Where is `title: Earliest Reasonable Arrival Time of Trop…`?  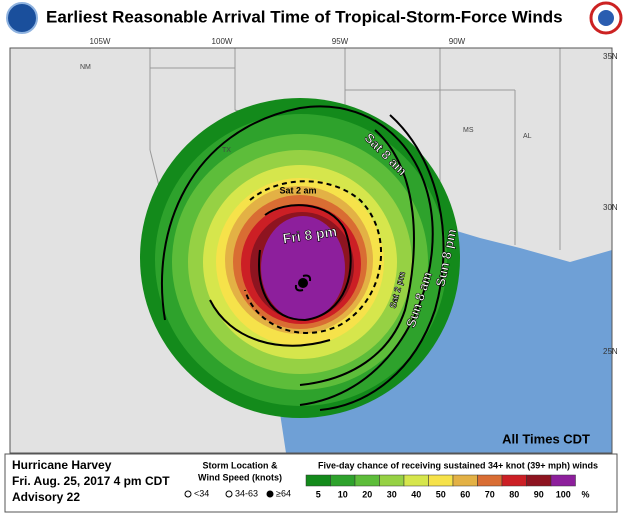
title: Earliest Reasonable Arrival Time of Trop… is located at coordinates (304, 16).